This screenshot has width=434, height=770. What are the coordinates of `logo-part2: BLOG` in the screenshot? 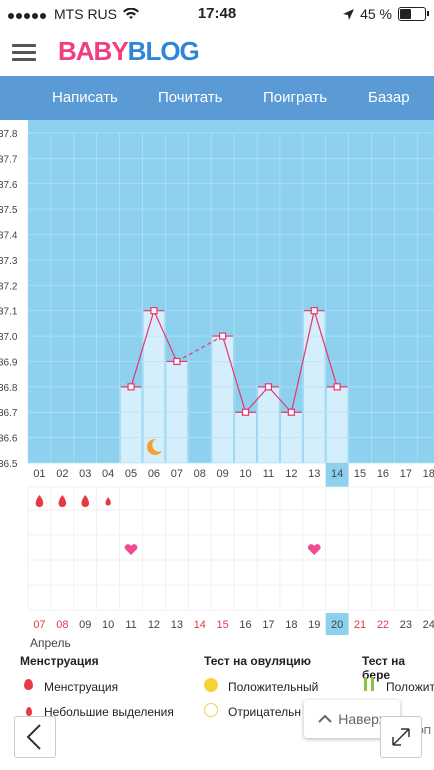 It's located at (163, 51).